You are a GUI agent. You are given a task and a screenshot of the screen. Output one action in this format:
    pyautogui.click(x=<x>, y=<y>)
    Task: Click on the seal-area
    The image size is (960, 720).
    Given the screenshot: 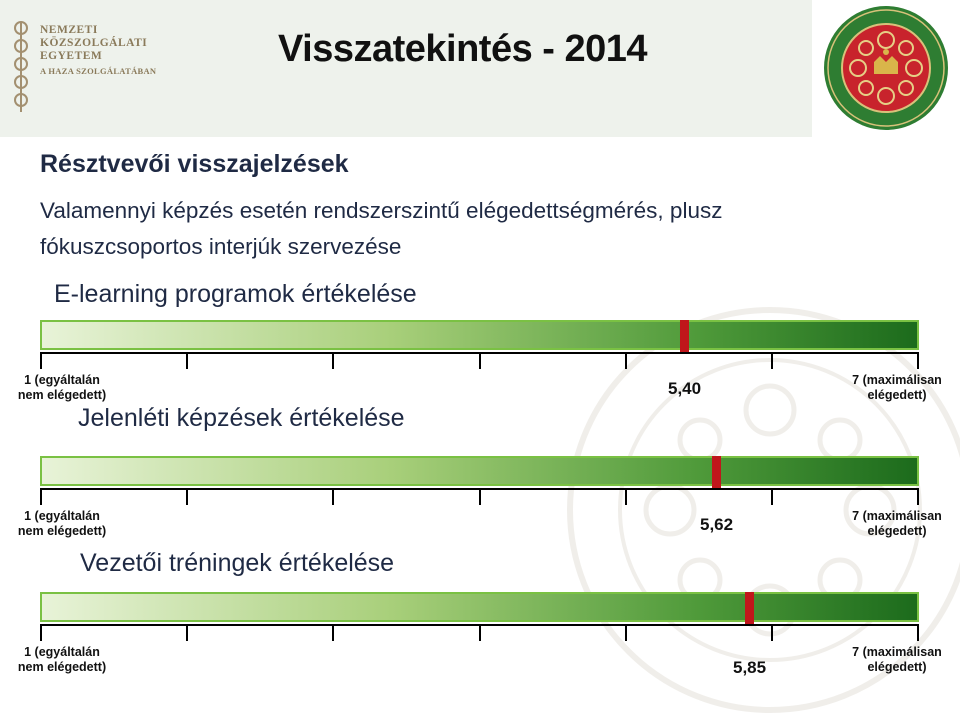 What is the action you would take?
    pyautogui.click(x=886, y=68)
    